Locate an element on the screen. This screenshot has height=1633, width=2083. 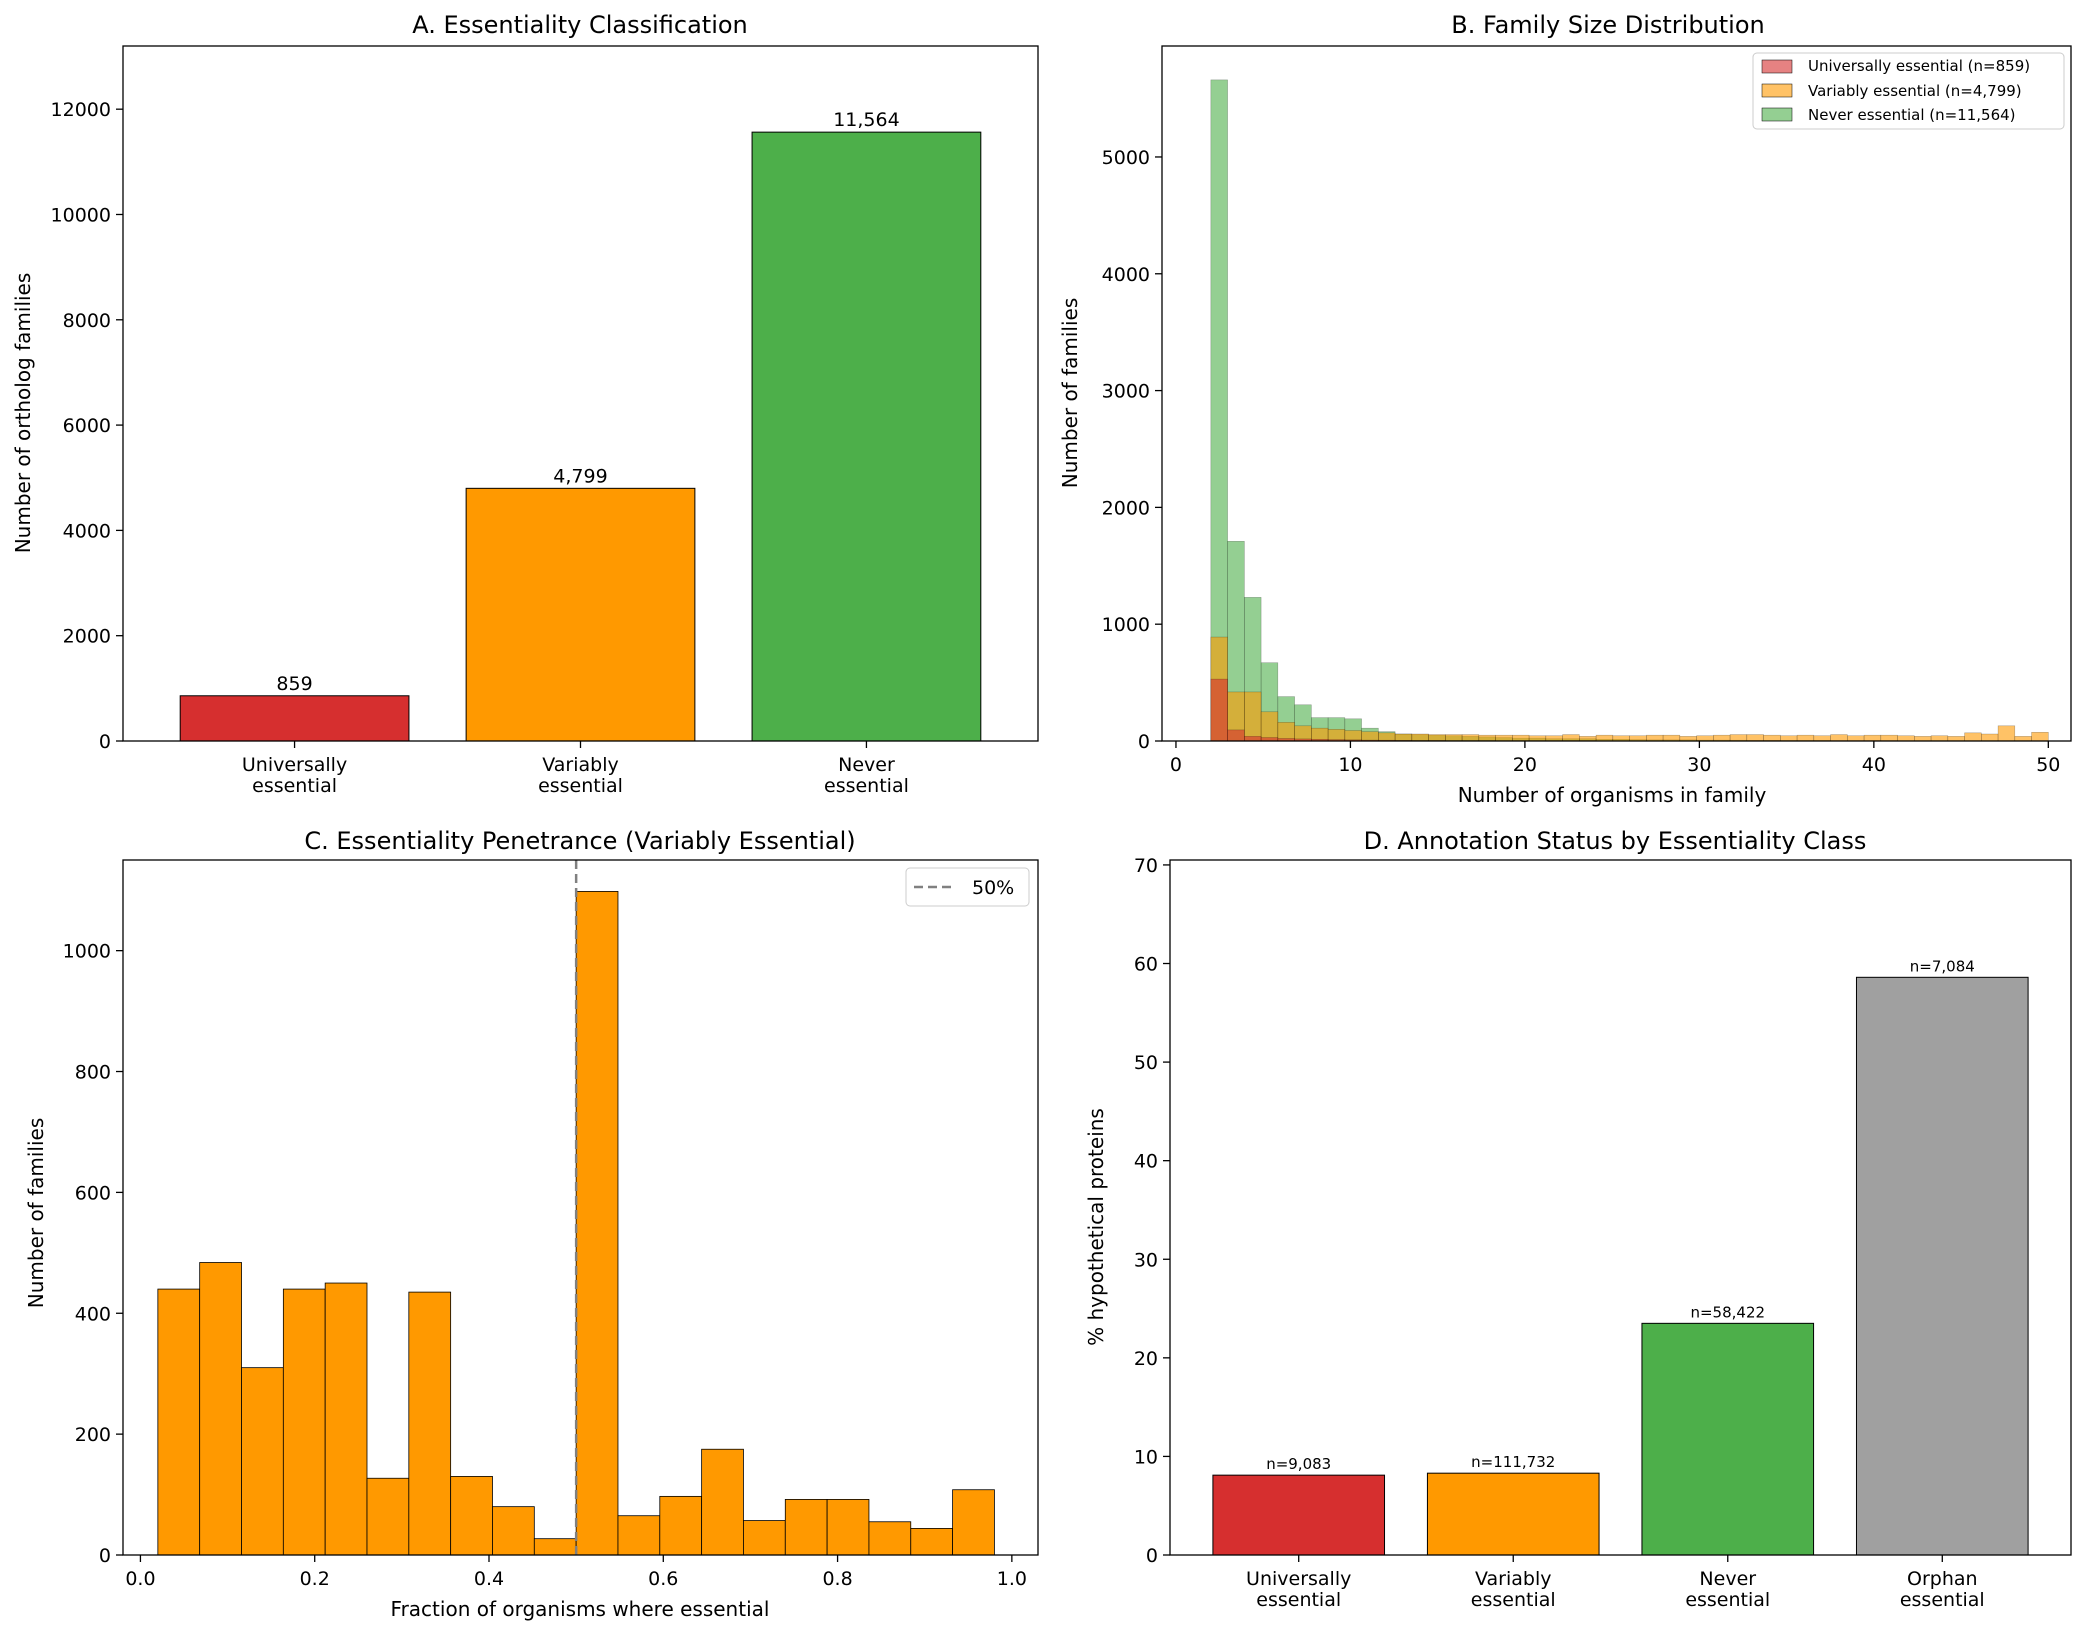
panel-b-xtick-label: 10 is located at coordinates (1350, 765).